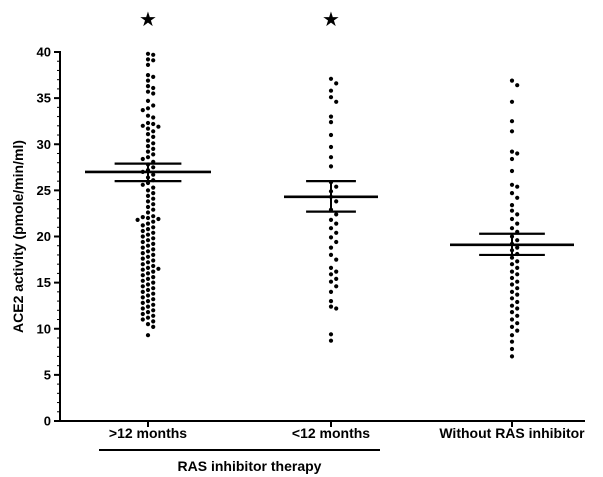 Image resolution: width=603 pixels, height=477 pixels. Describe the element at coordinates (44, 282) in the screenshot. I see `y-tick-label: 15` at that location.